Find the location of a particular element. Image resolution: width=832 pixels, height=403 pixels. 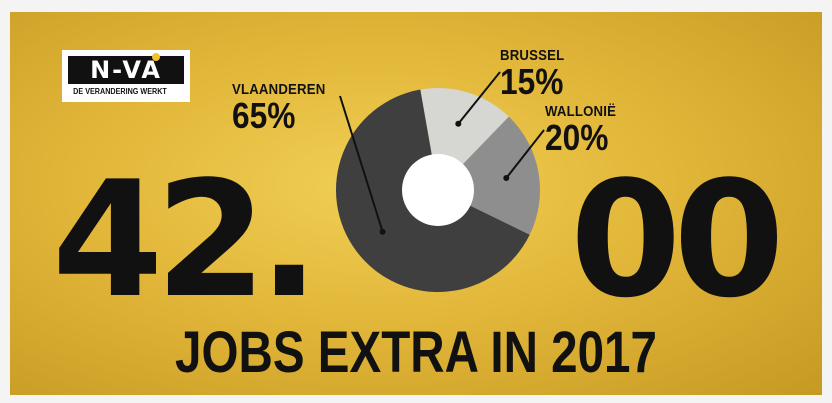

pointer-dot-wallonie is located at coordinates (506, 178).